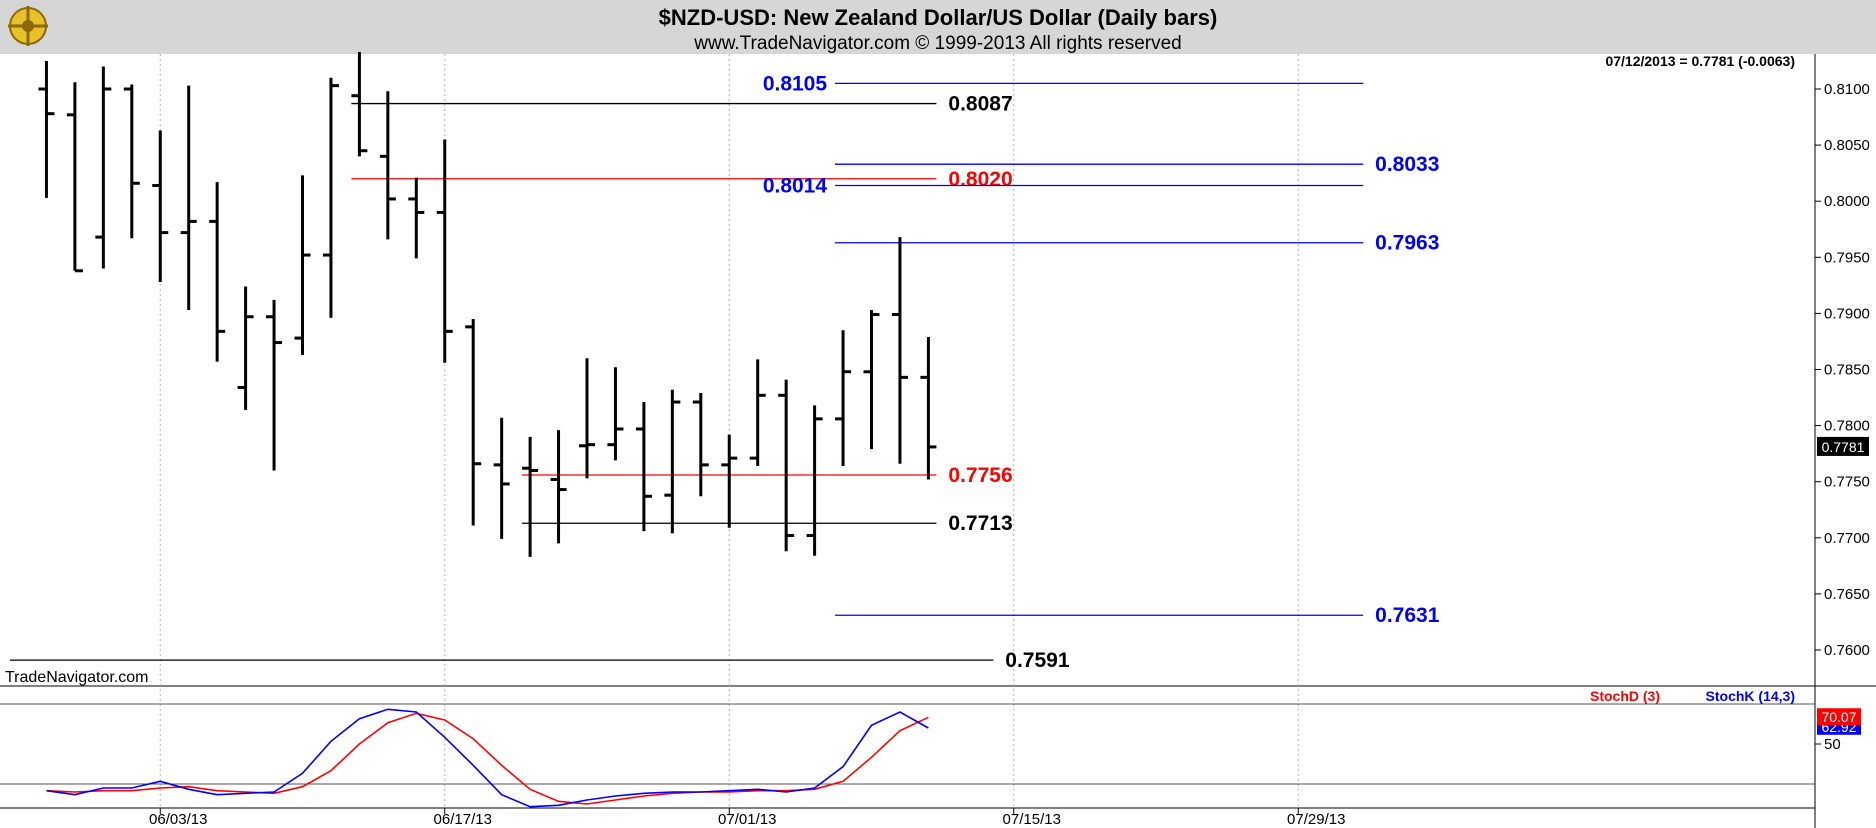 Image resolution: width=1876 pixels, height=828 pixels. What do you see at coordinates (1316, 819) in the screenshot?
I see `date-tick-label: 07/29/13` at bounding box center [1316, 819].